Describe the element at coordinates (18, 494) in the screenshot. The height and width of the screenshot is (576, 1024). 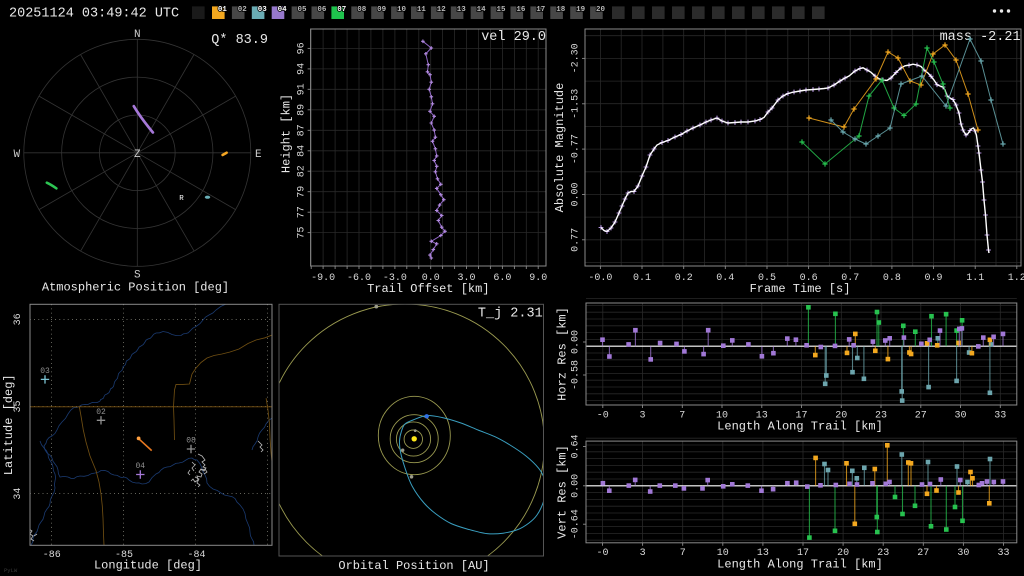
I see `svg-text: 34` at that location.